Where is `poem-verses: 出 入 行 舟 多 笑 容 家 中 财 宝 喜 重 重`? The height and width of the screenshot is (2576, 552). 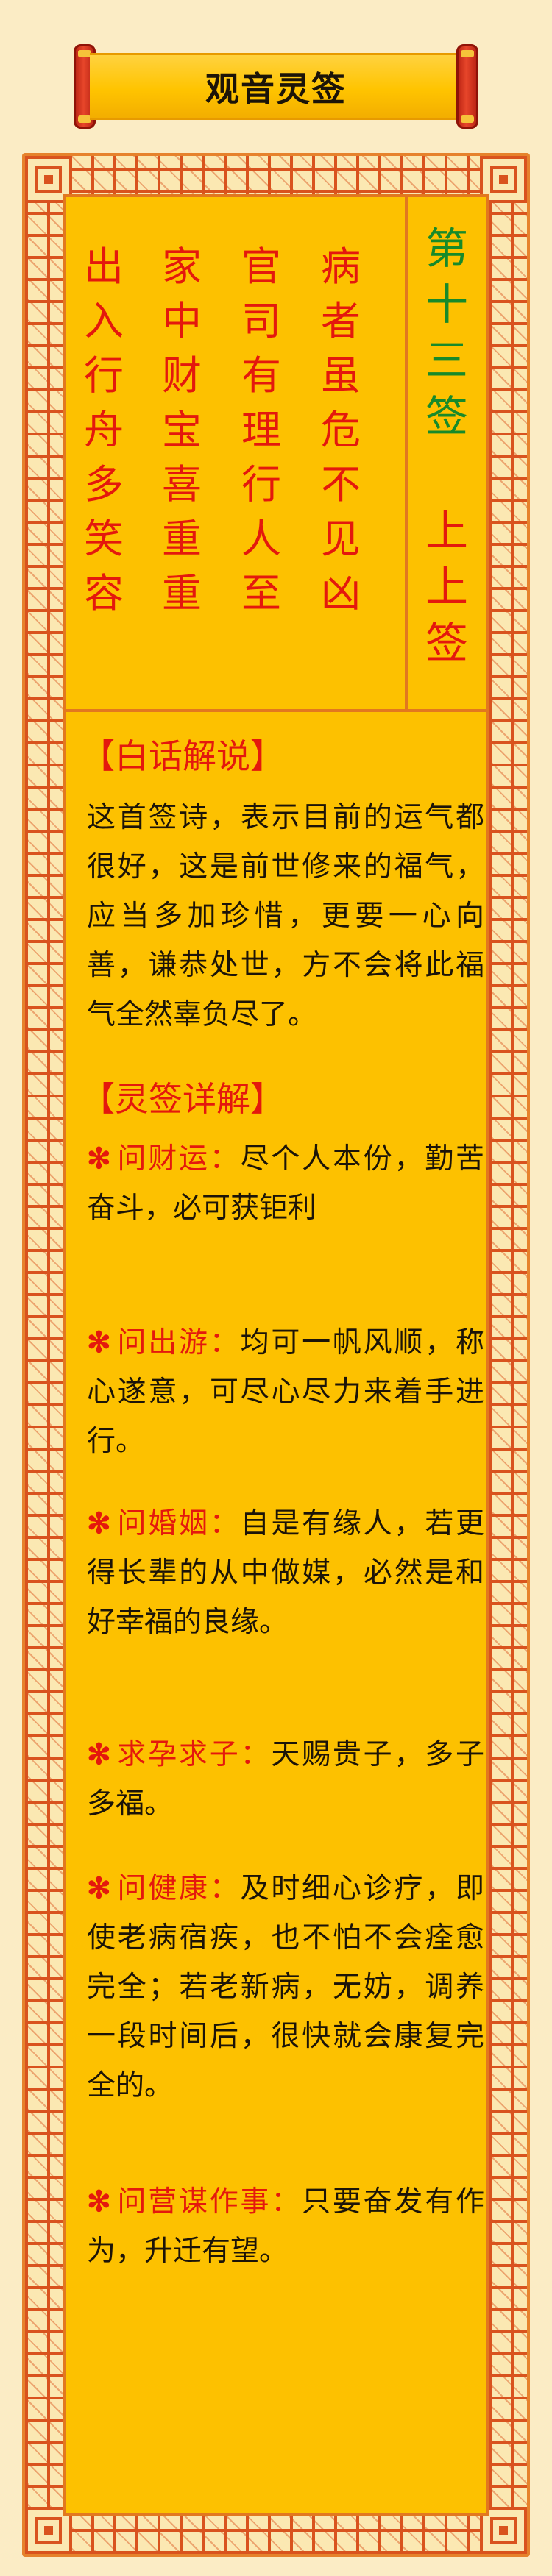
poem-verses: 出 入 行 舟 多 笑 容 家 中 财 宝 喜 重 重 is located at coordinates (237, 453).